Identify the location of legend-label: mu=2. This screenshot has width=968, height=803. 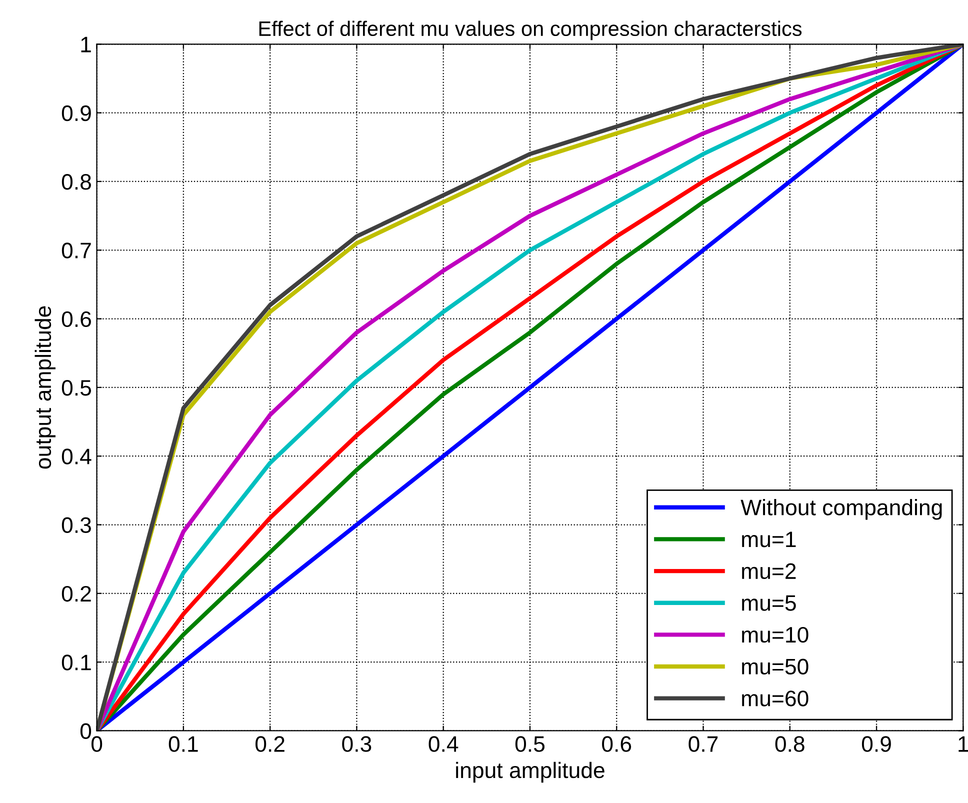
(769, 571).